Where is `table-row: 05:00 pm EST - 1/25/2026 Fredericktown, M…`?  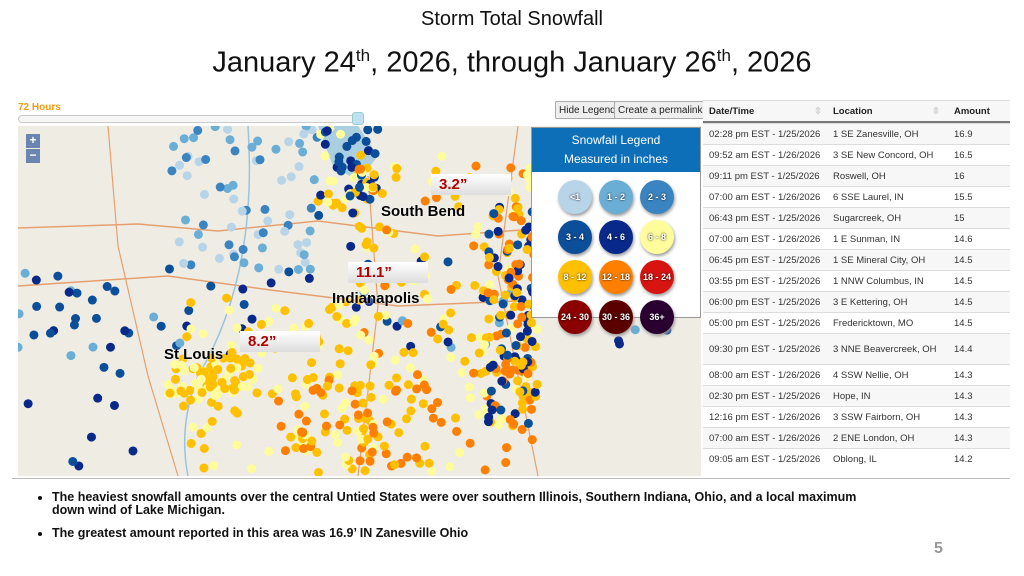 table-row: 05:00 pm EST - 1/25/2026 Fredericktown, M… is located at coordinates (856, 322).